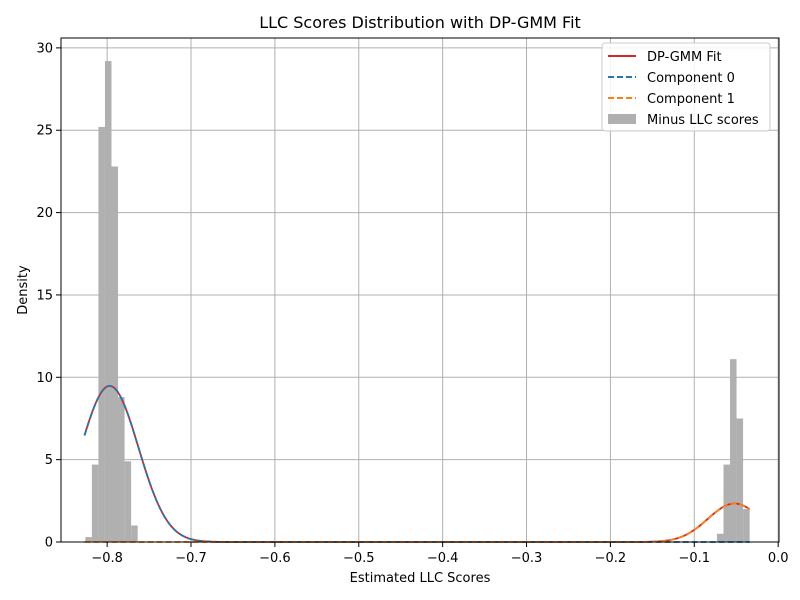 This screenshot has width=800, height=600. Describe the element at coordinates (703, 120) in the screenshot. I see `legend-label-histogram: Minus LLC scores` at that location.